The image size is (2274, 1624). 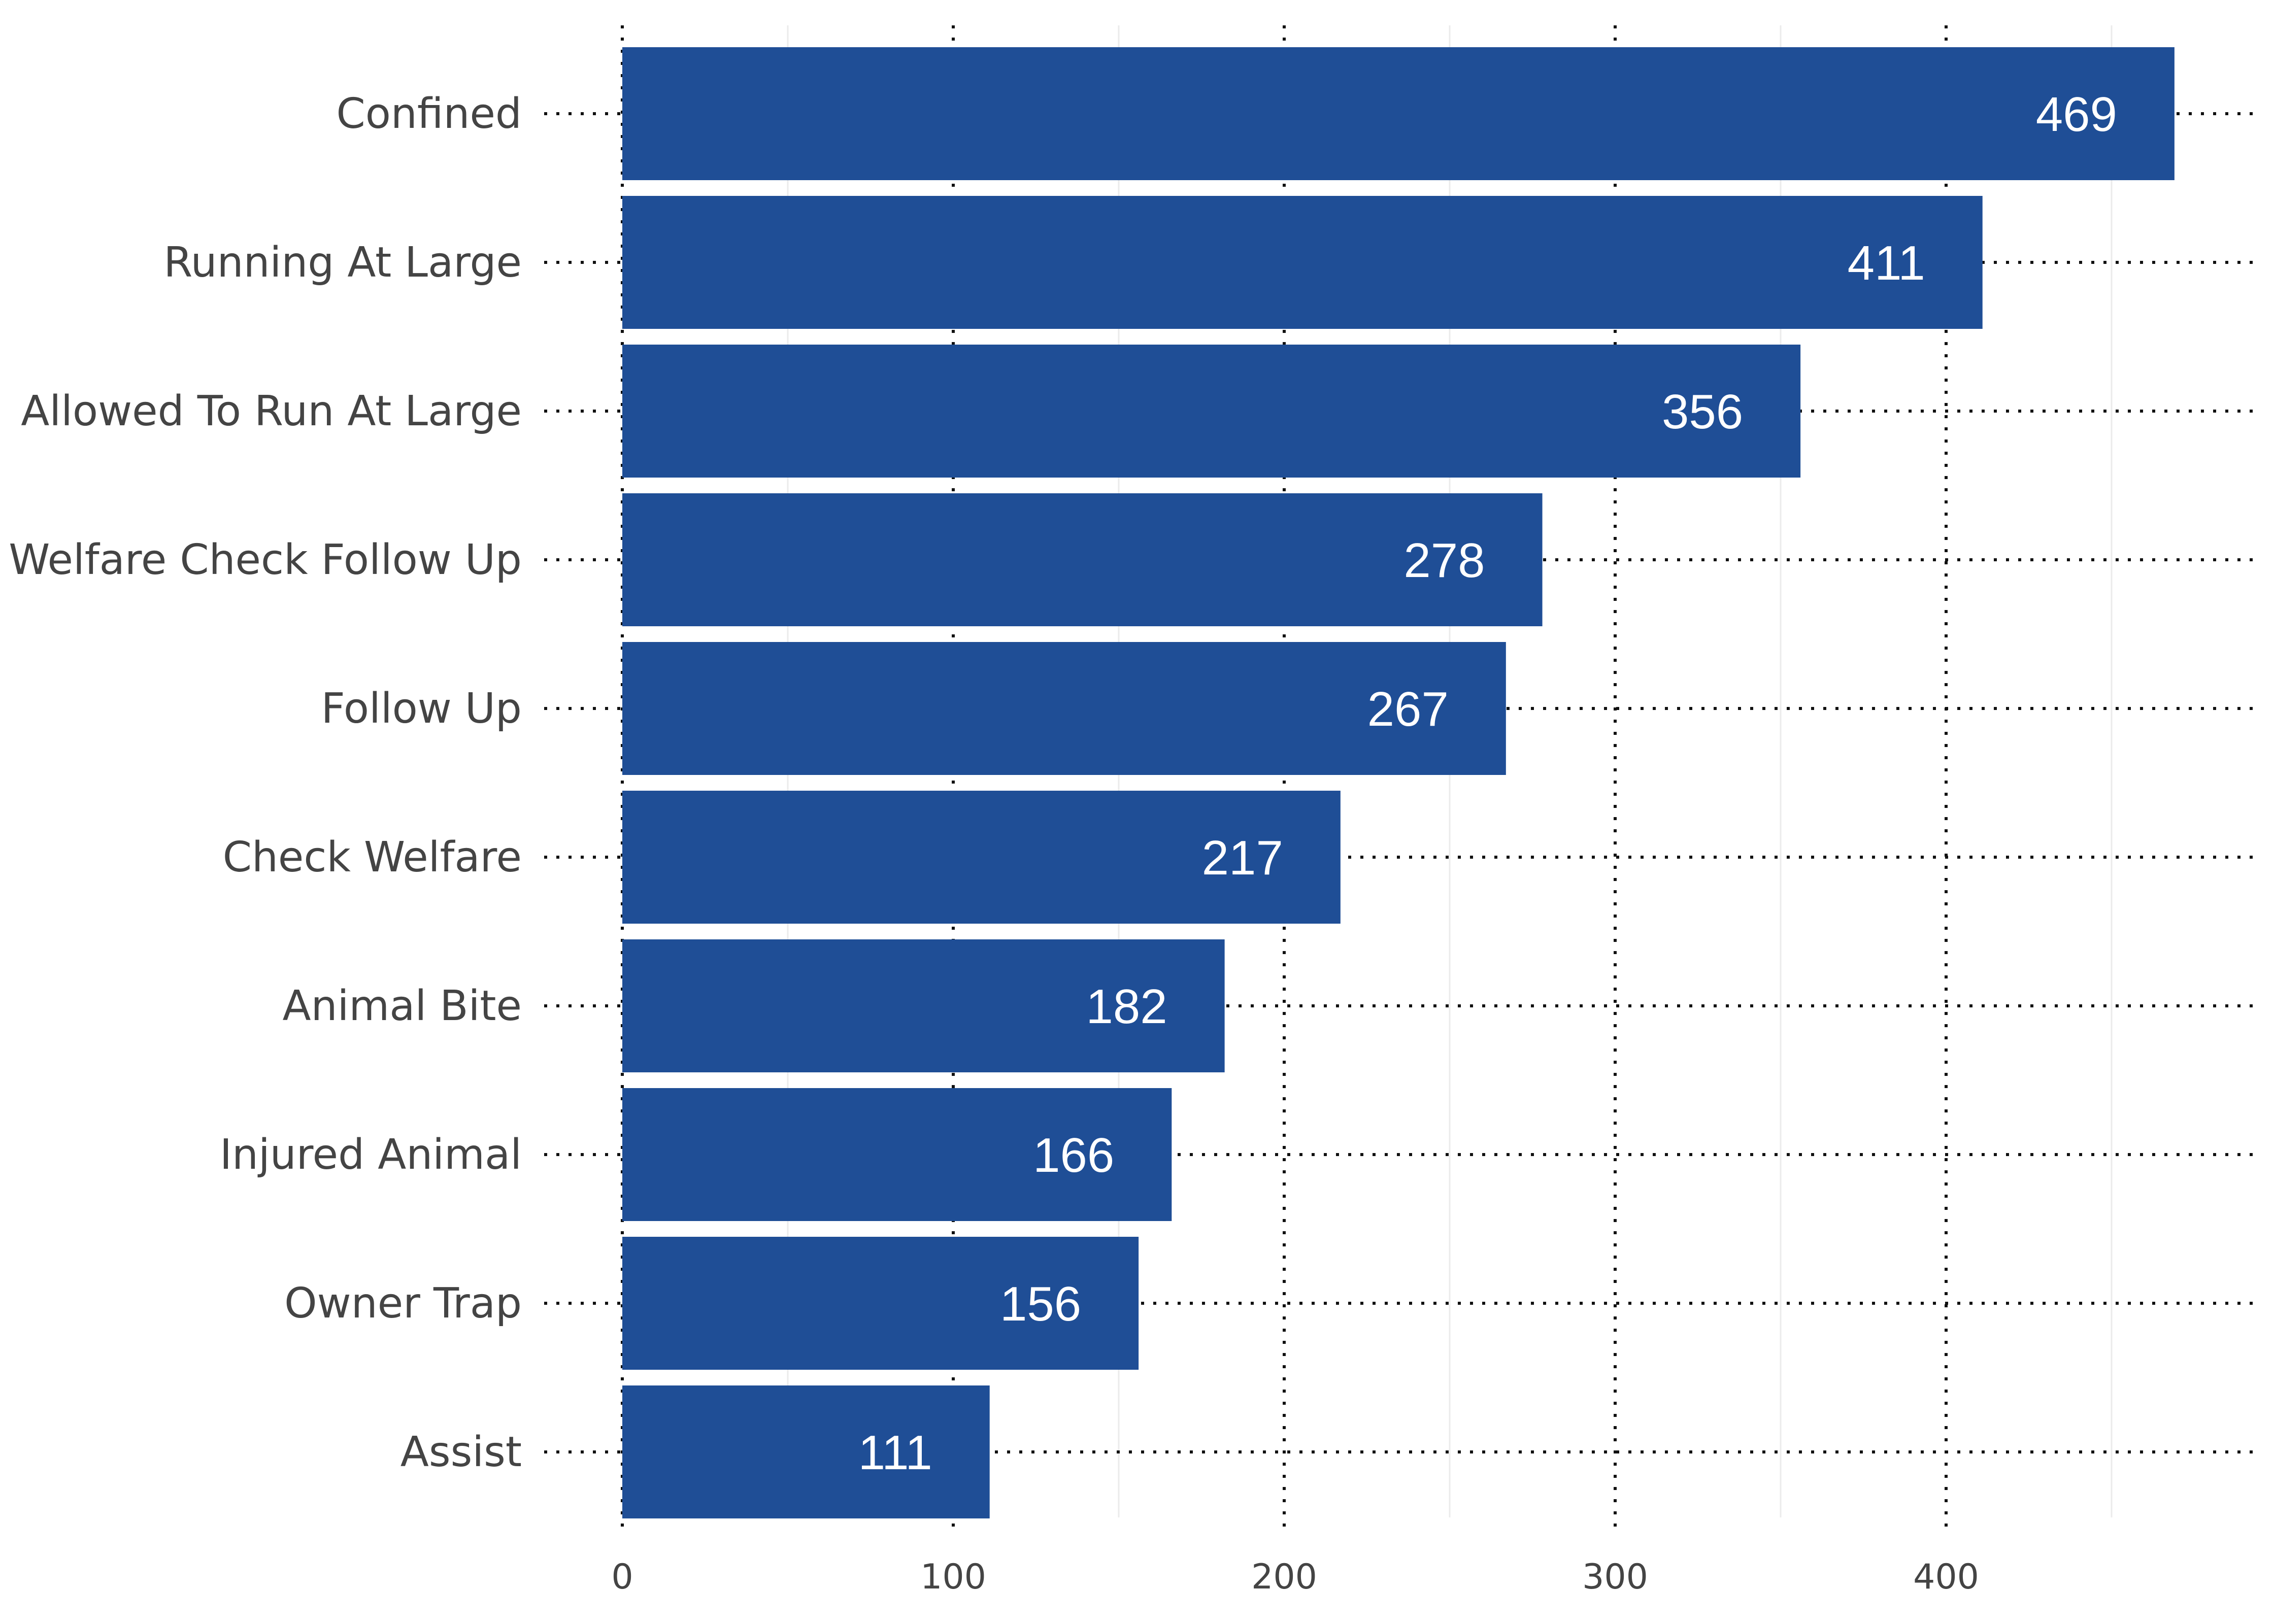 I want to click on category-label: Owner Trap, so click(x=403, y=1303).